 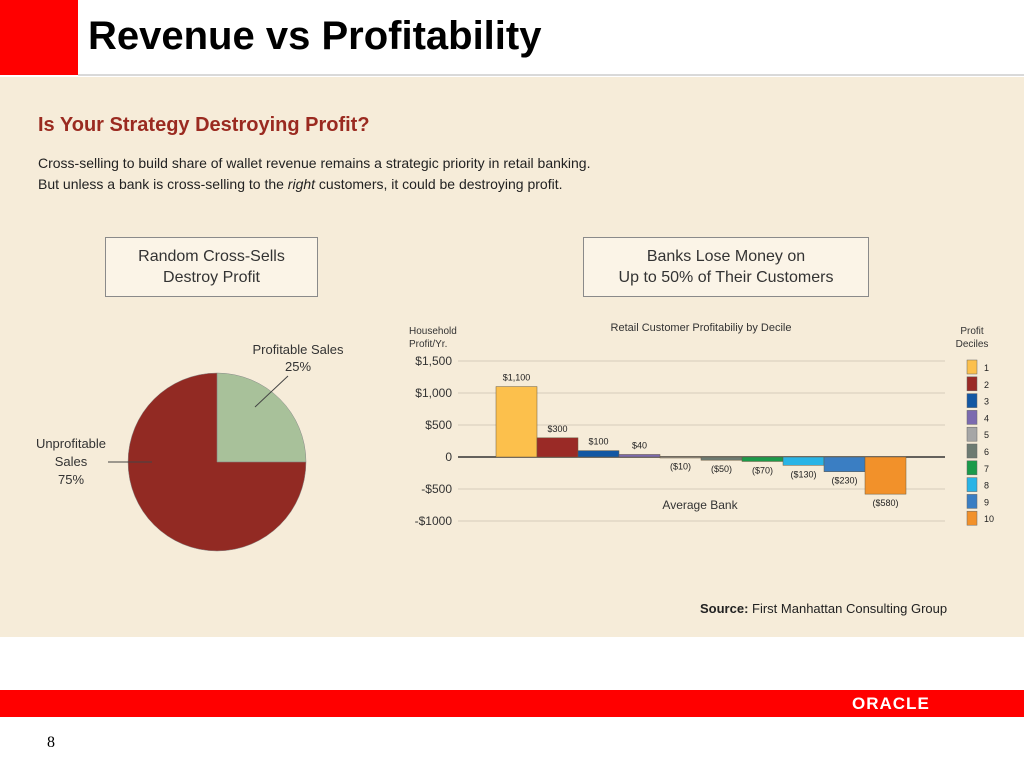 I want to click on legend-label: 9, so click(x=986, y=502).